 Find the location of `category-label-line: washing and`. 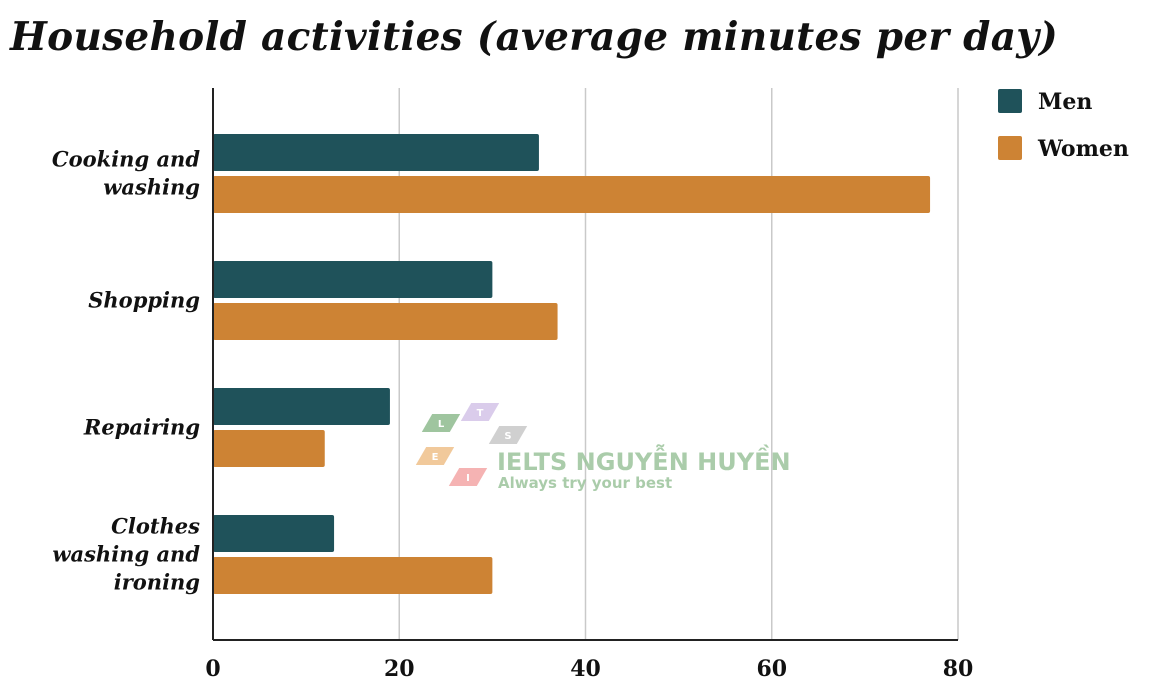

category-label-line: washing and is located at coordinates (126, 554).